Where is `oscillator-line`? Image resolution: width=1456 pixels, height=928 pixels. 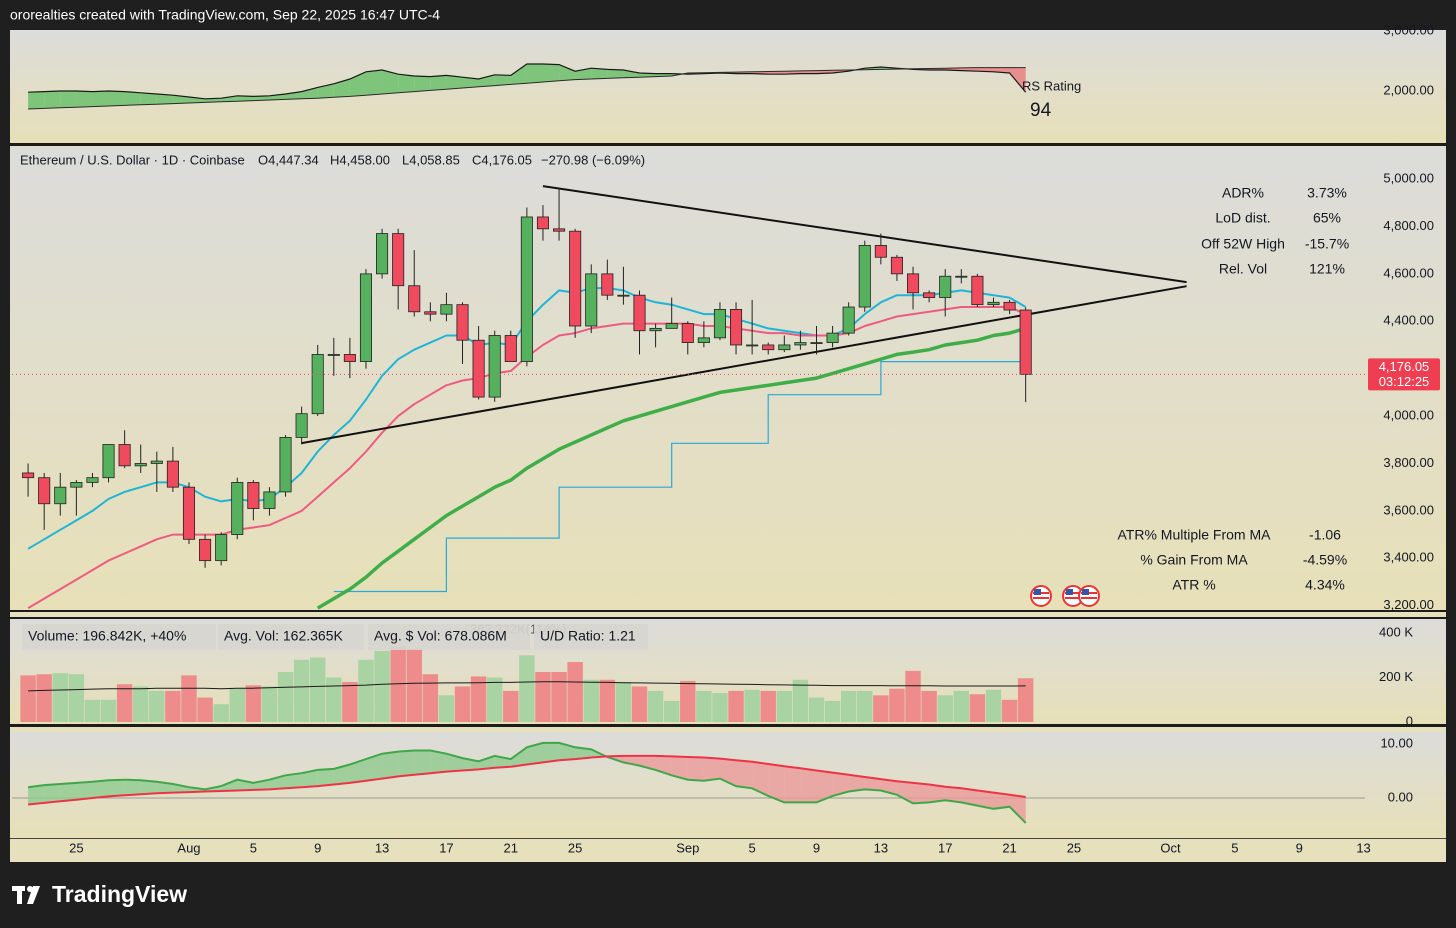
oscillator-line is located at coordinates (527, 782).